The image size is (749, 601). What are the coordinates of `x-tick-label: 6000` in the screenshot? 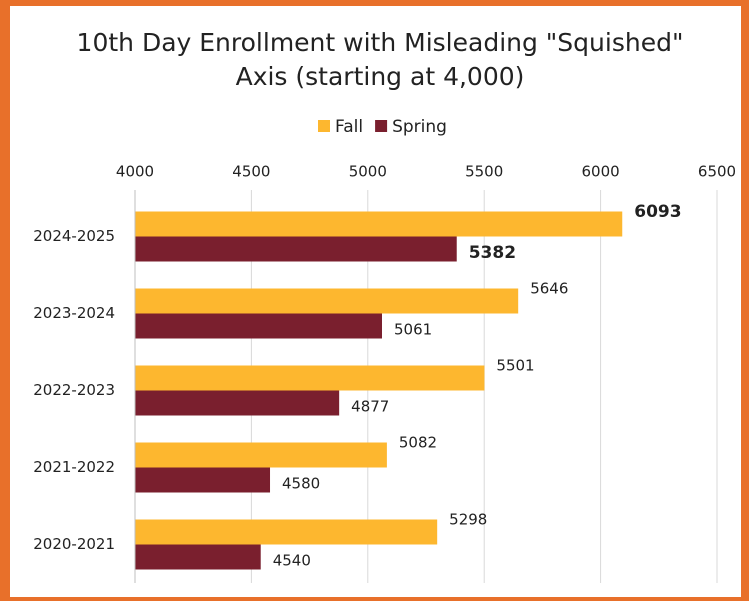 It's located at (601, 172).